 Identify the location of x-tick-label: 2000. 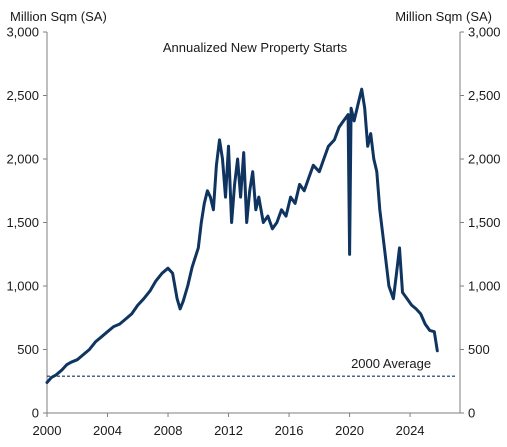
(47, 430).